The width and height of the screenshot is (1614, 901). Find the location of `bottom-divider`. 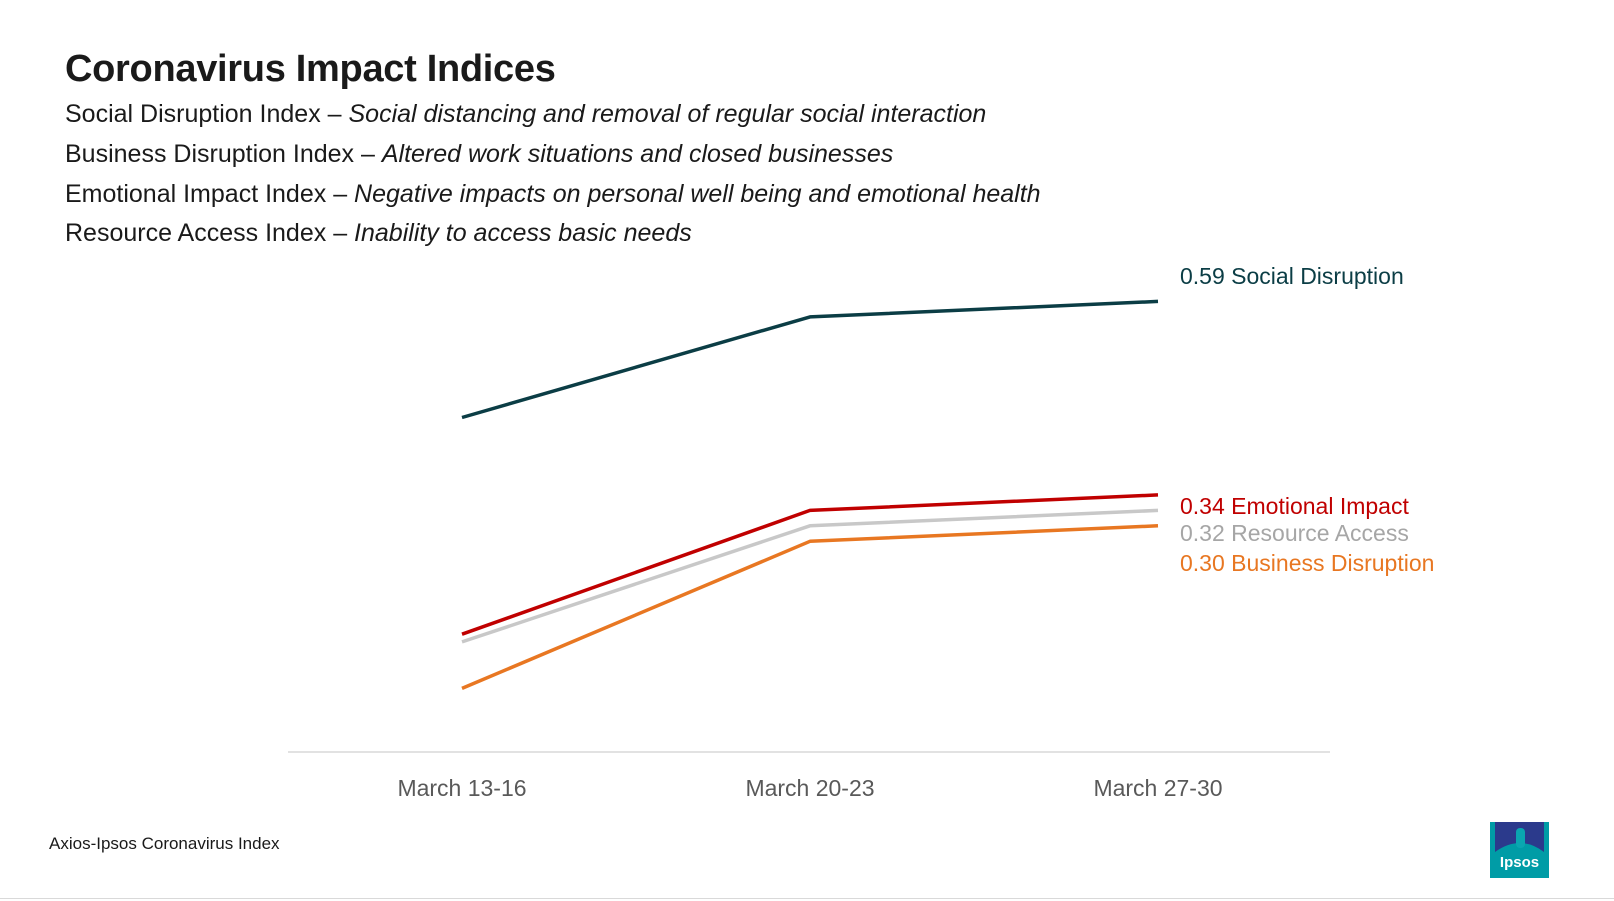

bottom-divider is located at coordinates (807, 898).